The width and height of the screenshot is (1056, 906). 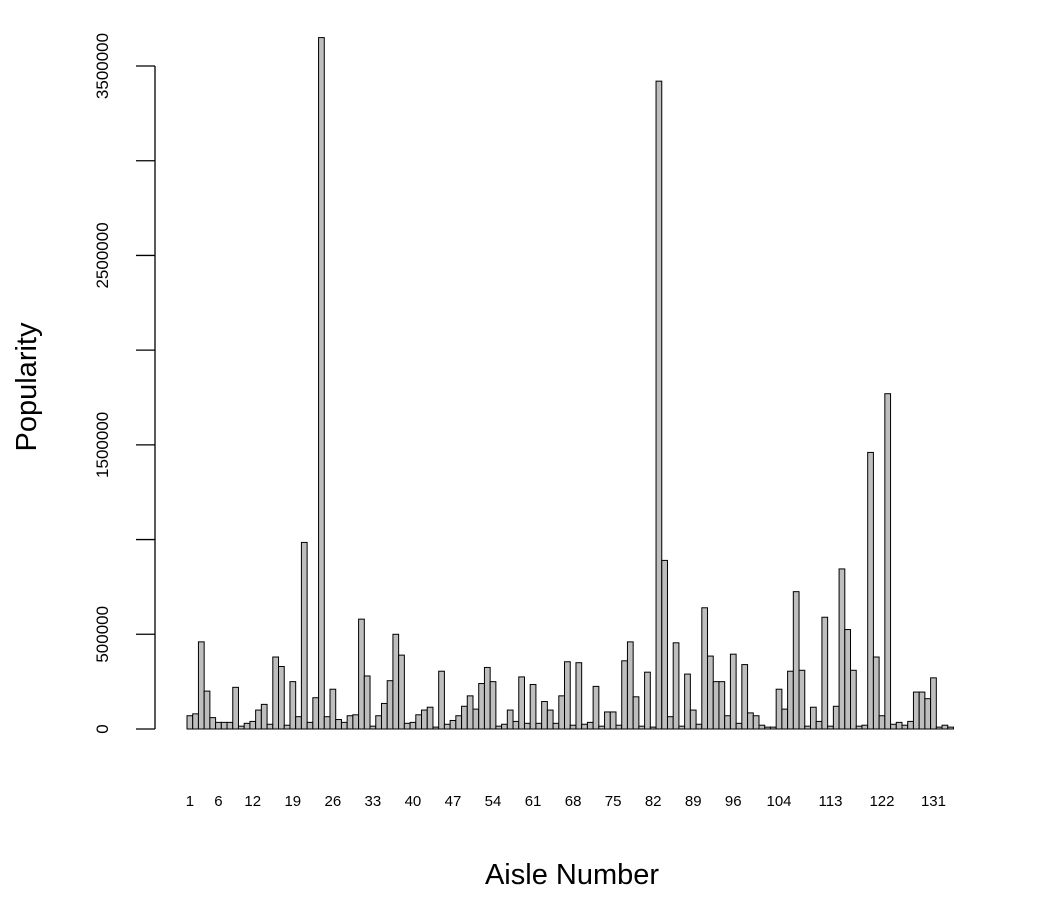 What do you see at coordinates (218, 801) in the screenshot?
I see `x-tick-label: 6` at bounding box center [218, 801].